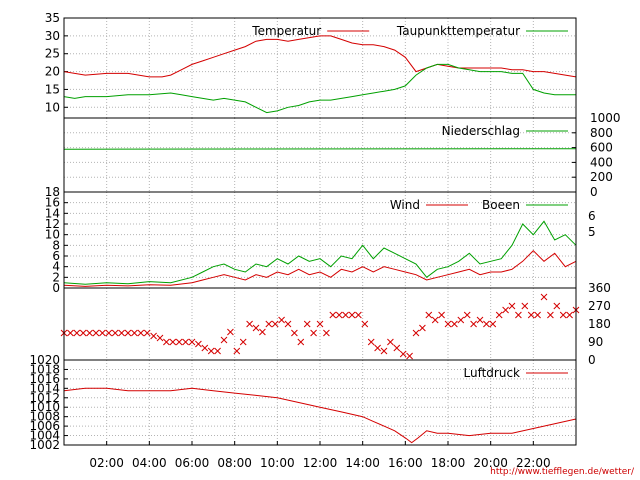 This screenshot has height=480, width=640. What do you see at coordinates (601, 177) in the screenshot?
I see `y-tick-label-right: 200` at bounding box center [601, 177].